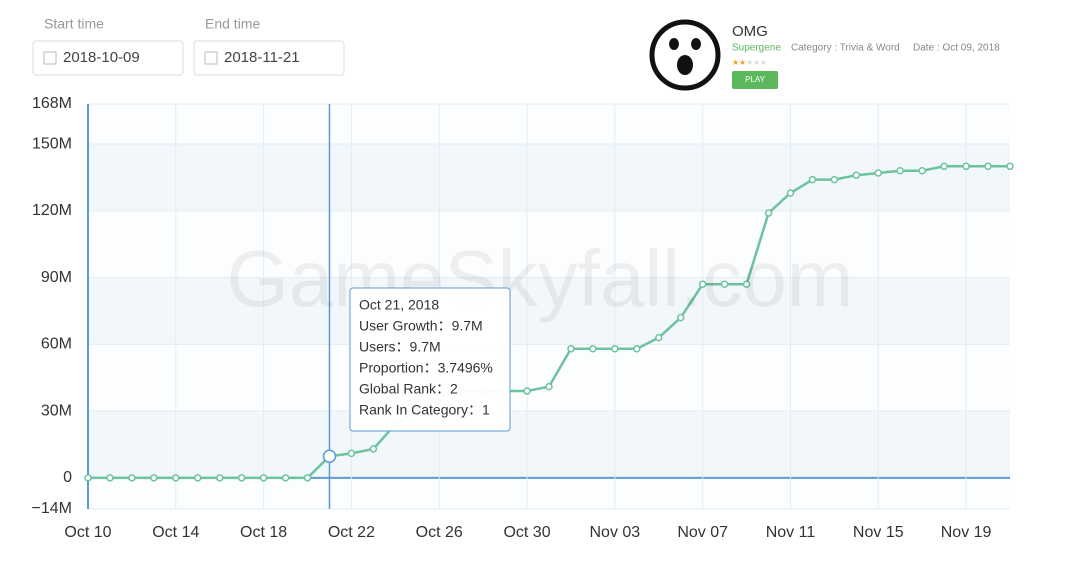 The width and height of the screenshot is (1080, 580). I want to click on y-tick-label: 168M, so click(52, 103).